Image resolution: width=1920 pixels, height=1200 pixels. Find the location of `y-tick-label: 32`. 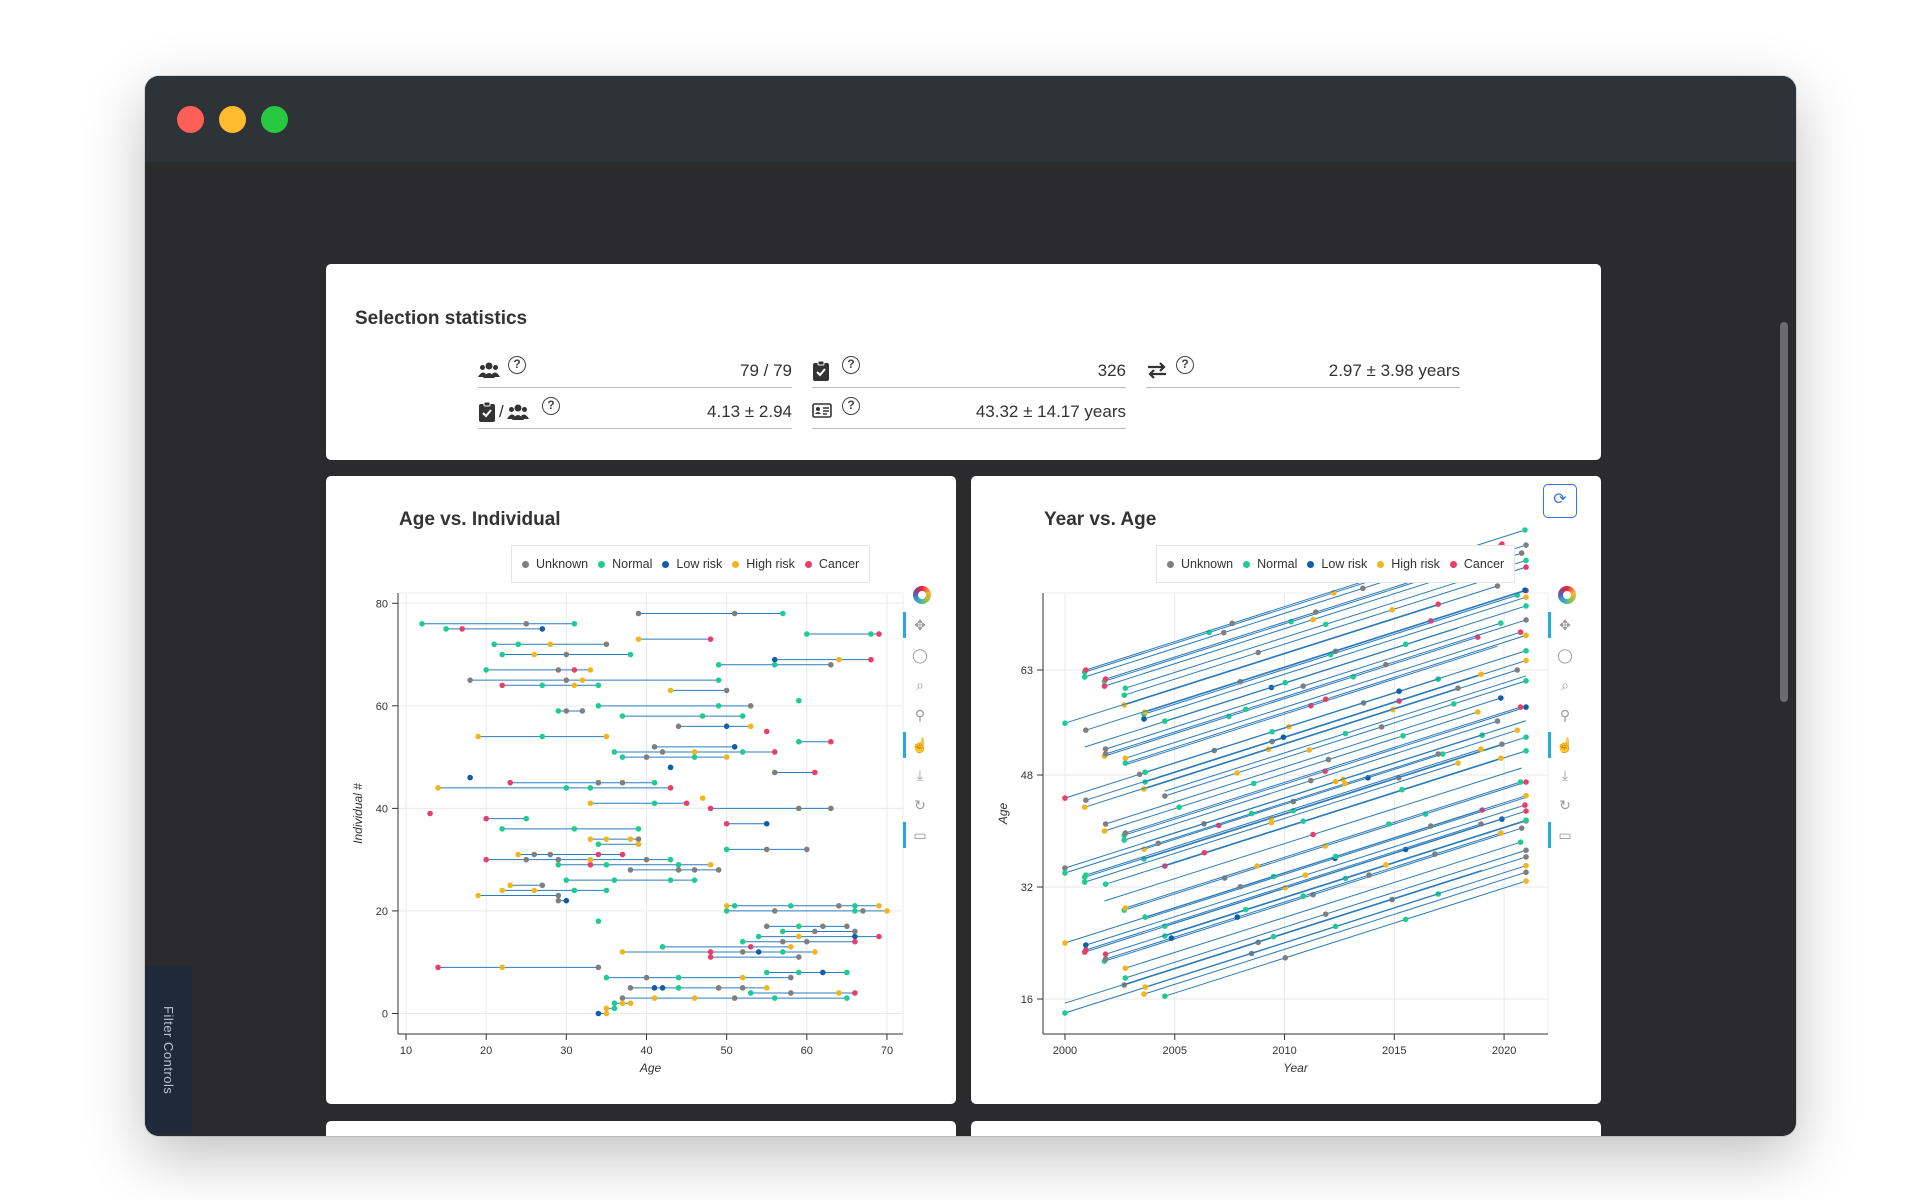

y-tick-label: 32 is located at coordinates (1027, 888).